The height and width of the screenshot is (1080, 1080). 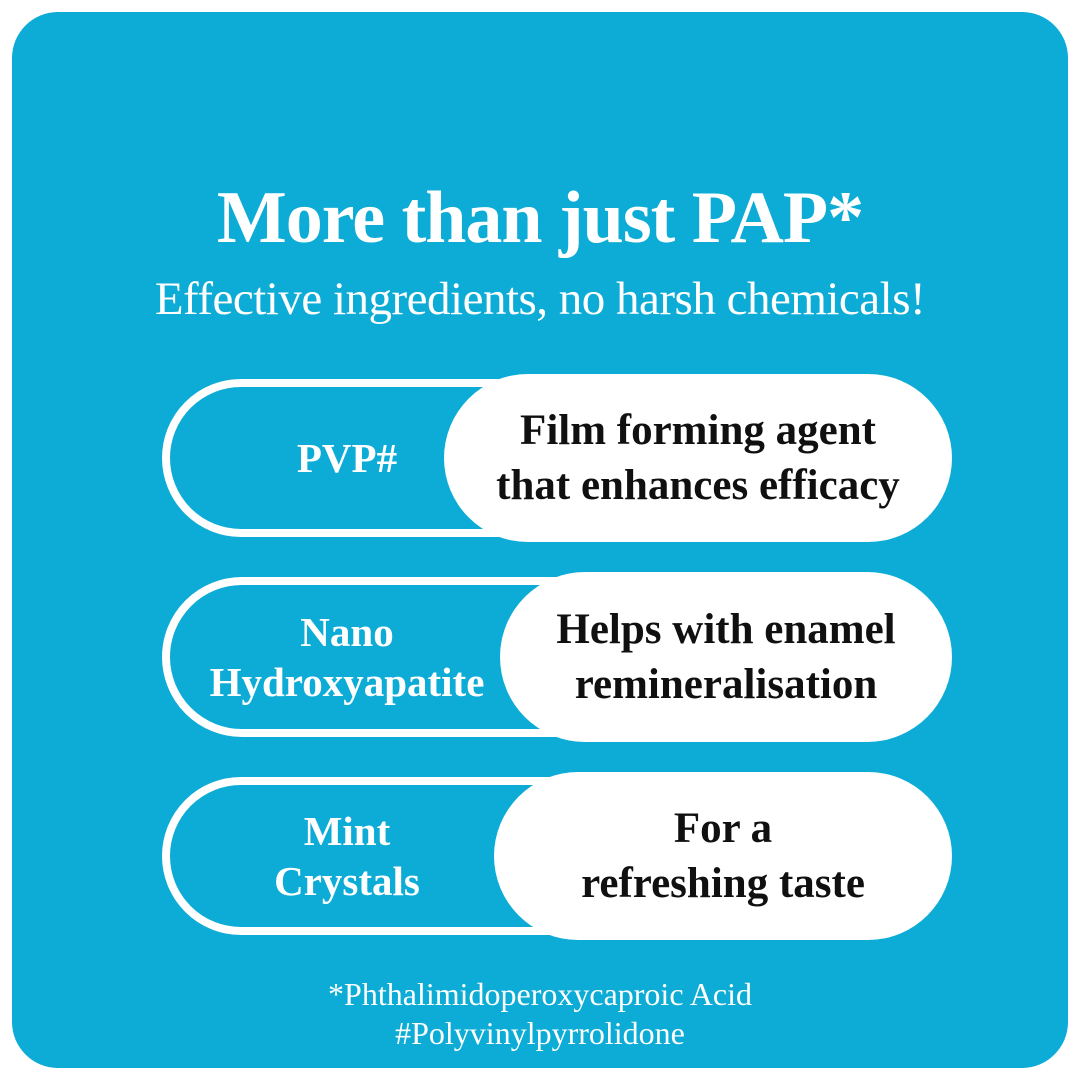 I want to click on ingredient-name: Mint Crystals, so click(x=347, y=855).